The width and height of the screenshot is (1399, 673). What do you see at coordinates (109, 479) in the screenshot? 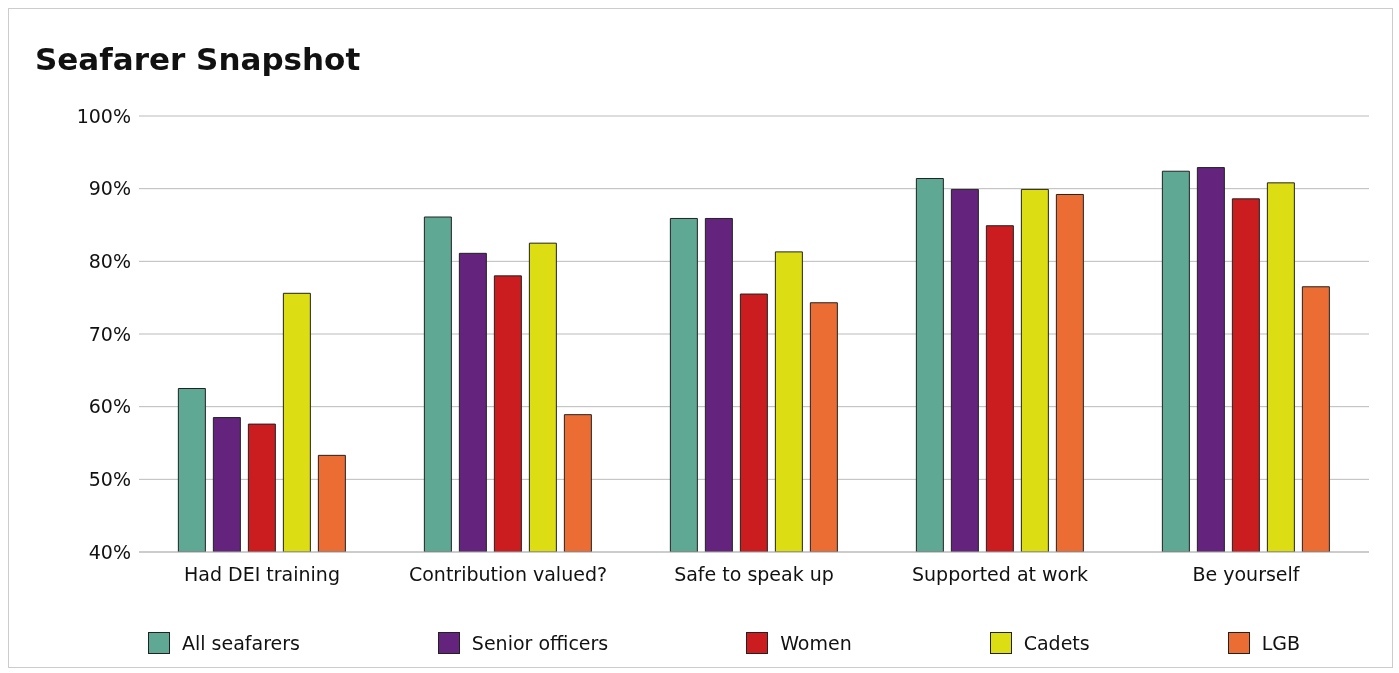
I see `y-tick-label: 50%` at bounding box center [109, 479].